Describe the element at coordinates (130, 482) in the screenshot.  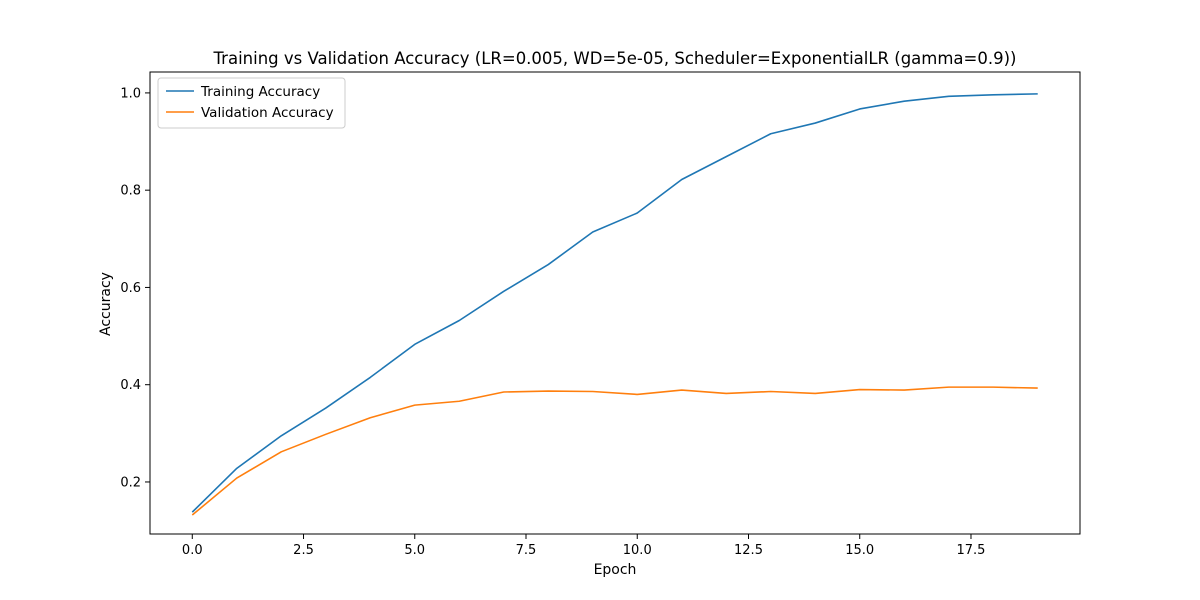
I see `y-tick-label: 0.2` at that location.